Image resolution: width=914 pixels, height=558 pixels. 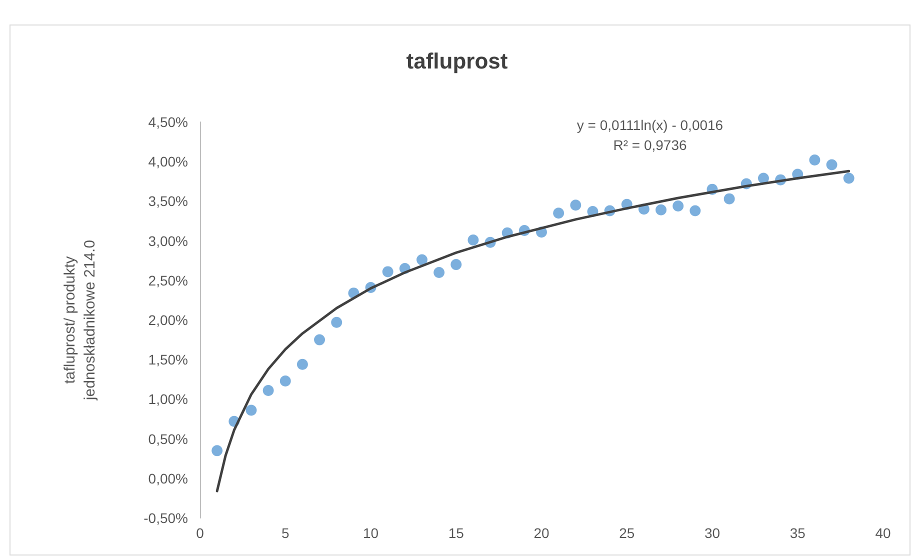 I want to click on y-tick-label: 0,00%, so click(x=168, y=478).